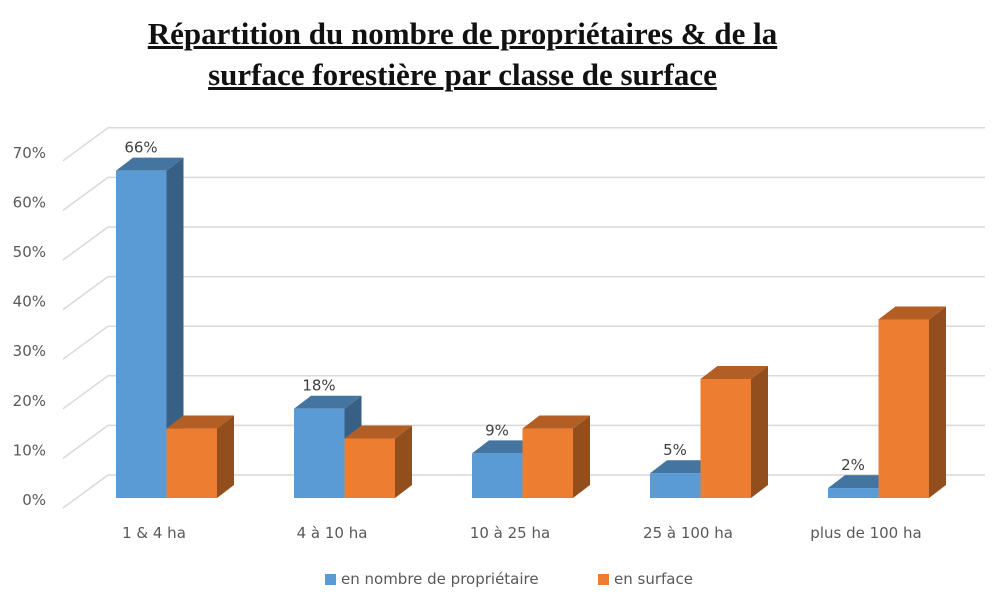 This screenshot has height=604, width=1000. Describe the element at coordinates (853, 465) in the screenshot. I see `data-label: 2%` at that location.